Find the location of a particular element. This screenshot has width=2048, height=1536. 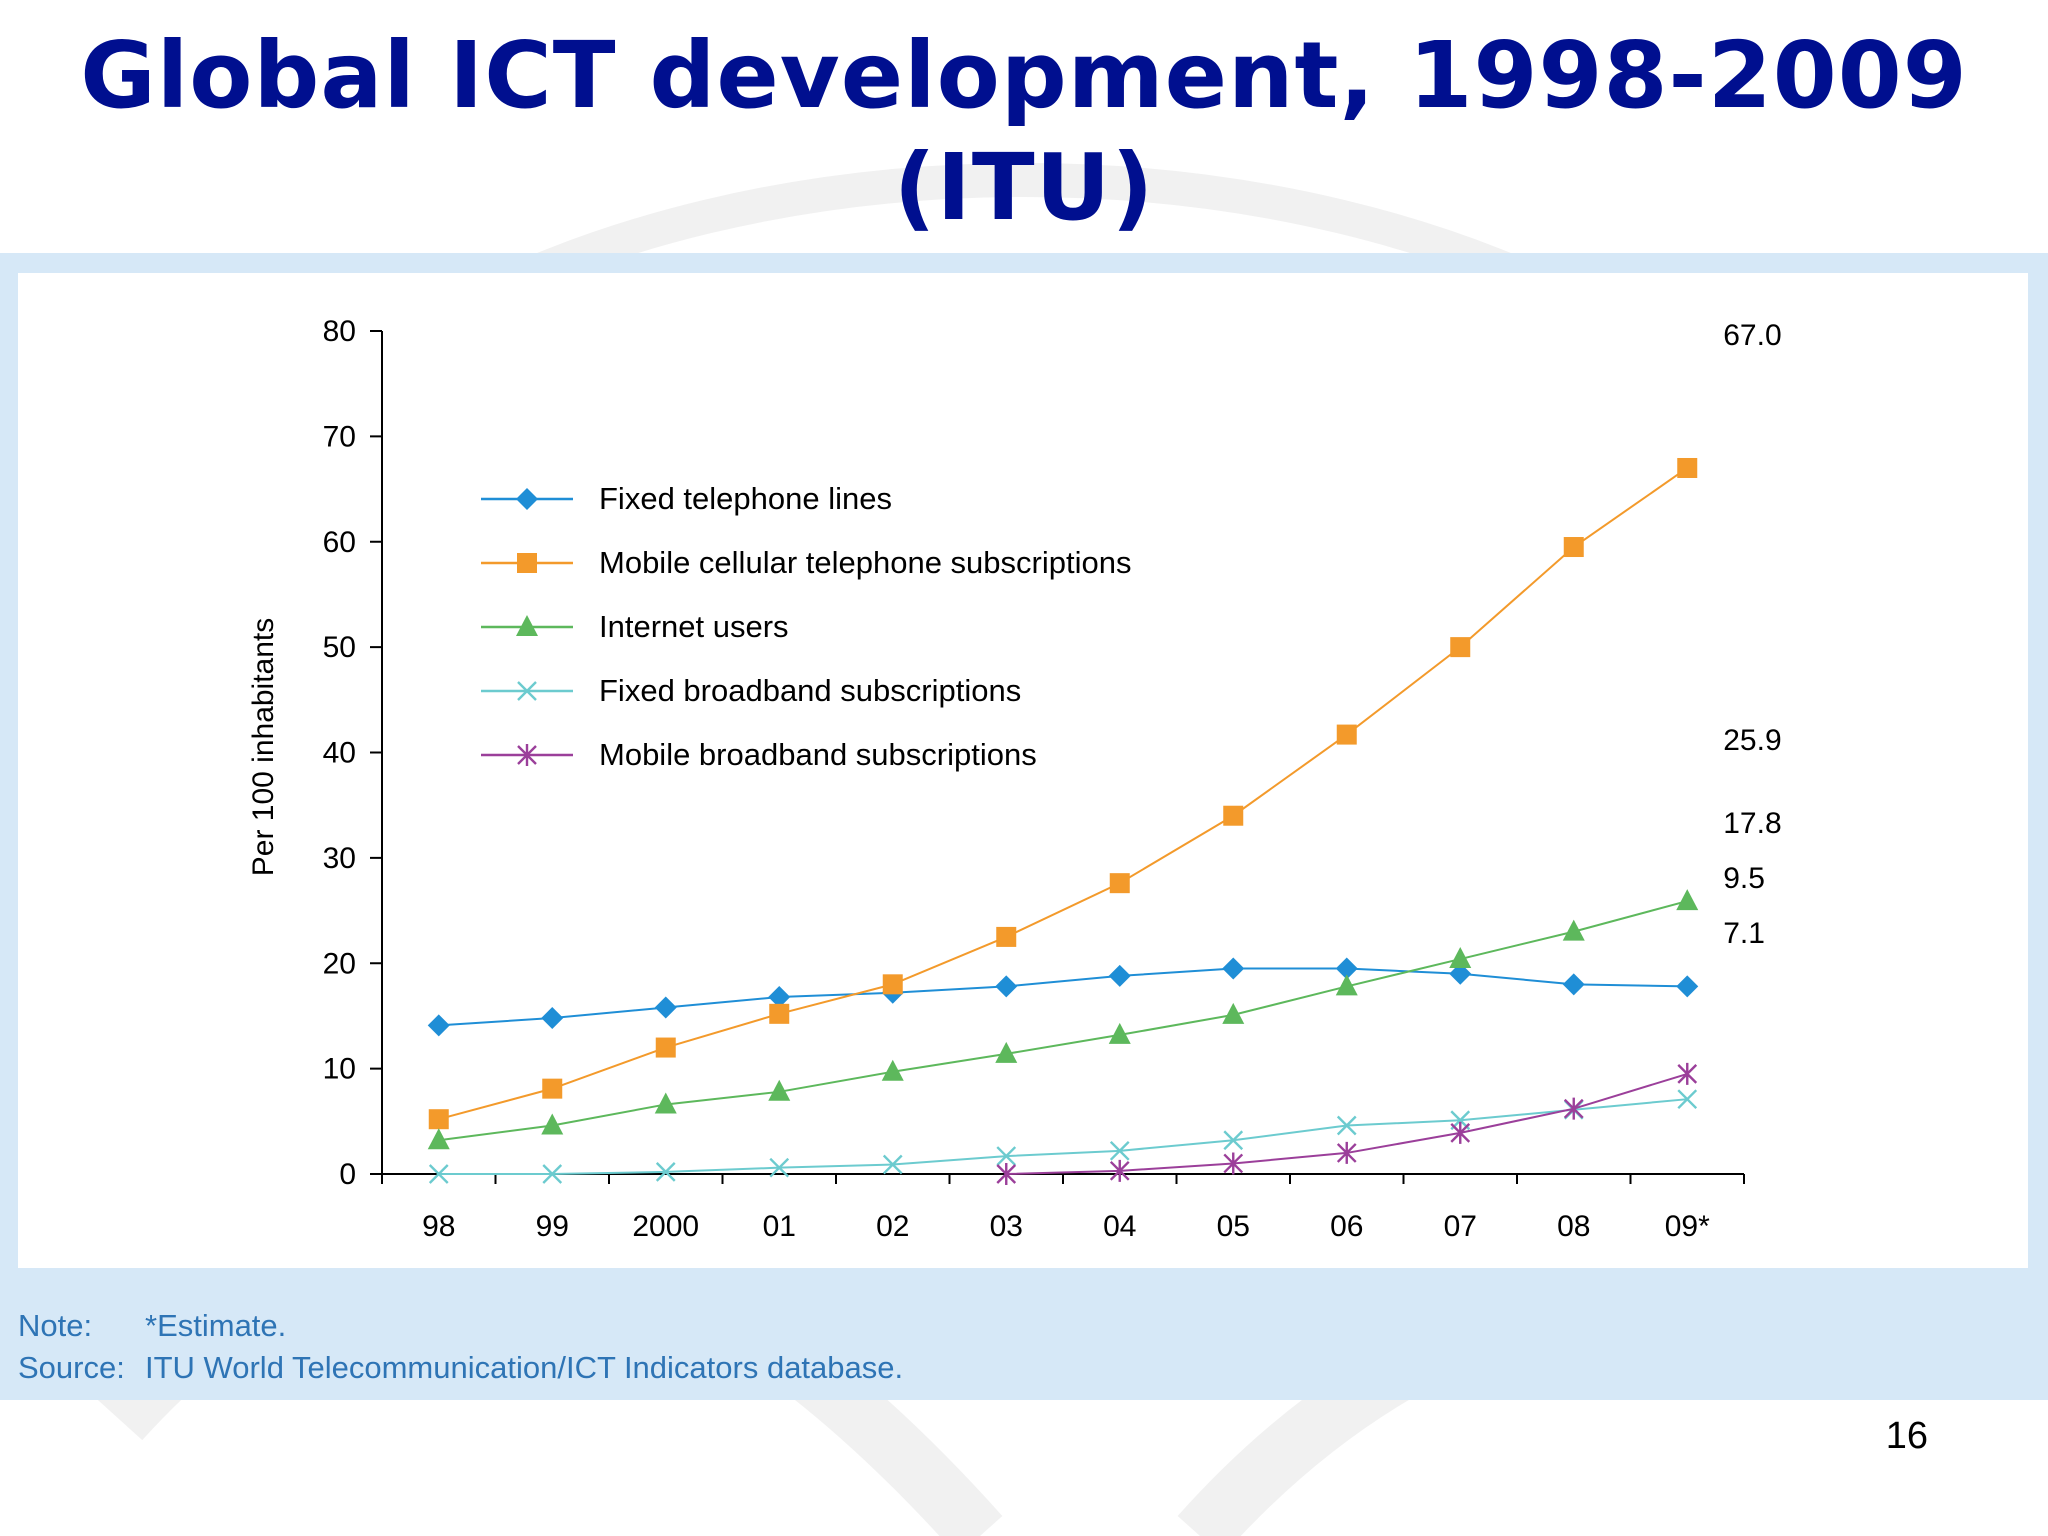

note-line: Note: *Estimate. is located at coordinates (460, 1326).